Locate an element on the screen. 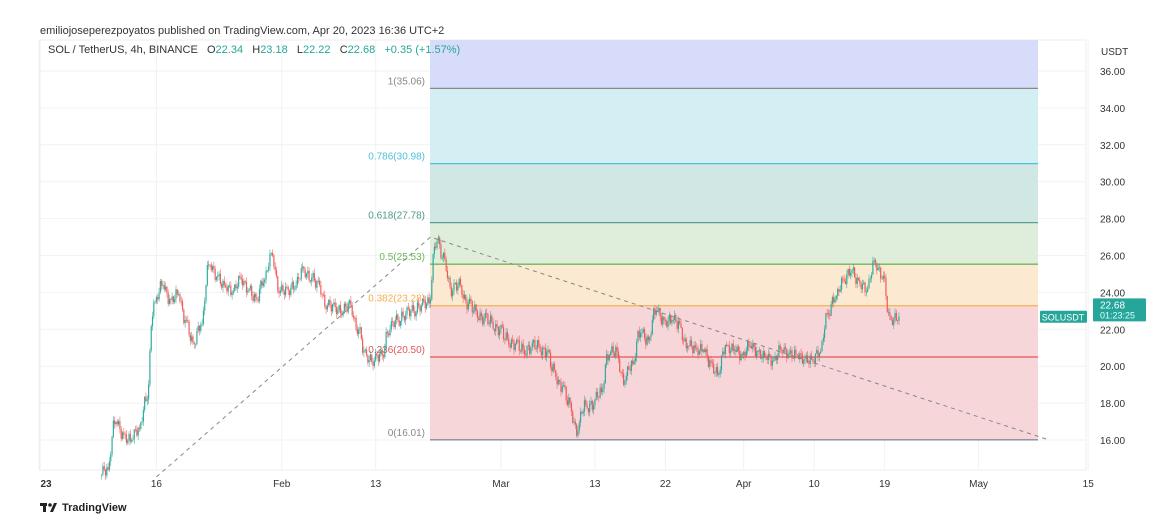  last-price-badge is located at coordinates (1119, 310).